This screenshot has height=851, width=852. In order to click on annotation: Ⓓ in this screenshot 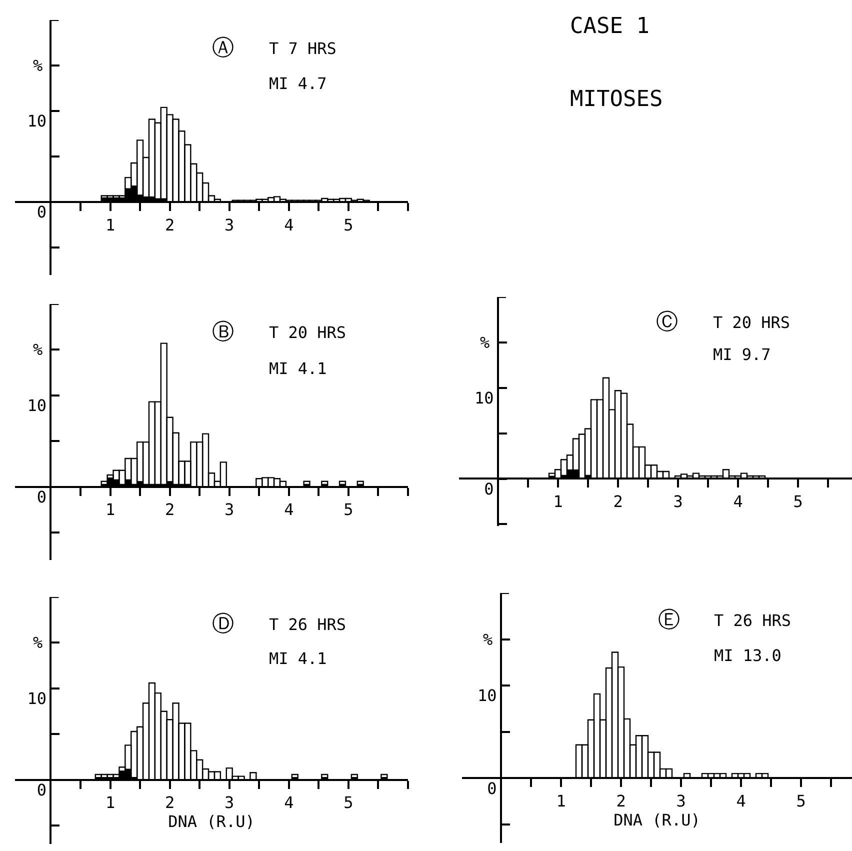, I will do `click(223, 624)`.